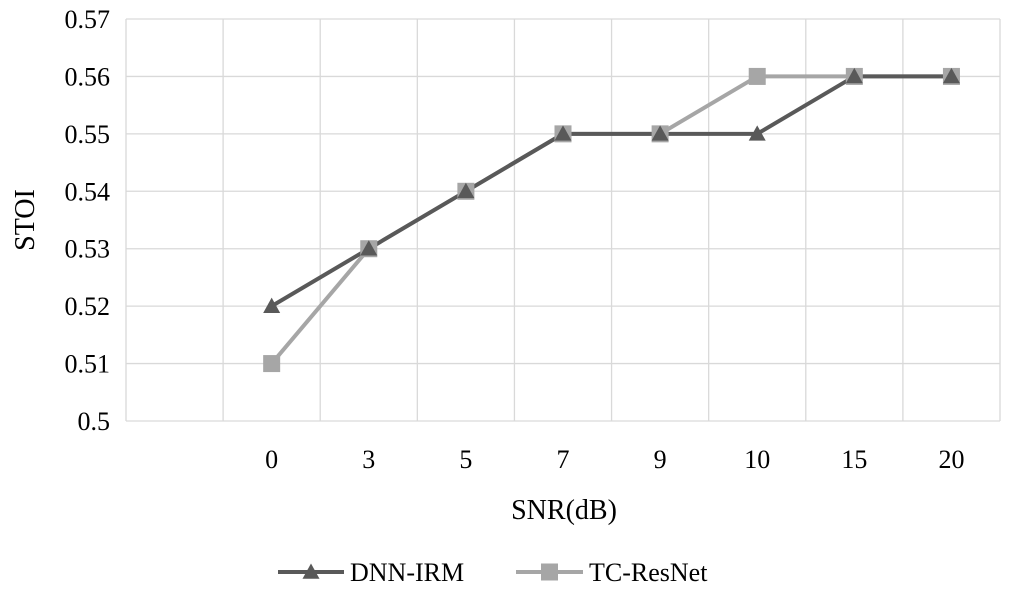  What do you see at coordinates (757, 459) in the screenshot?
I see `x-tick-label: 10` at bounding box center [757, 459].